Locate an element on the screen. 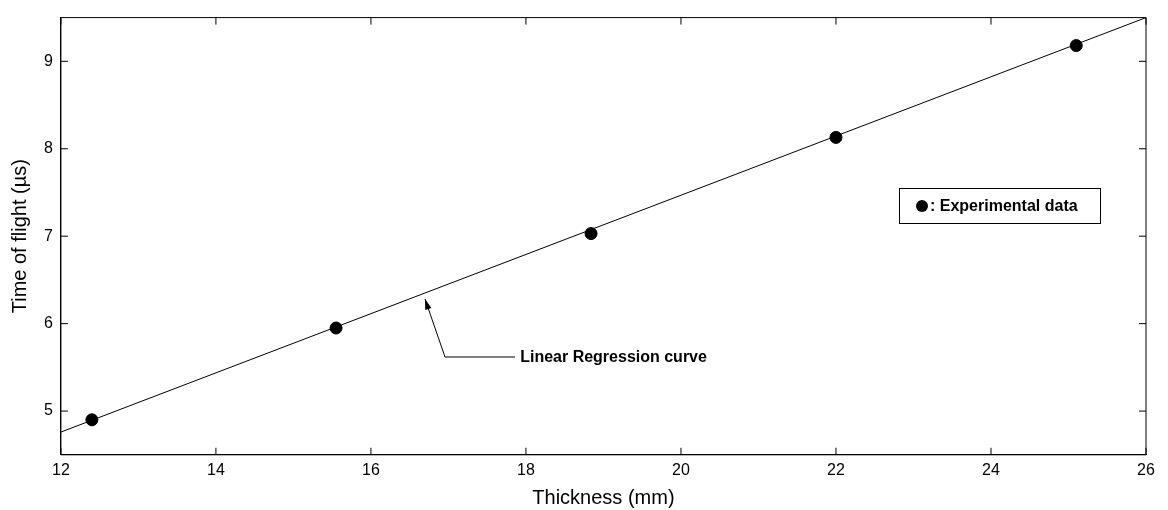 The image size is (1168, 510). x-tick-label: 18 is located at coordinates (526, 469).